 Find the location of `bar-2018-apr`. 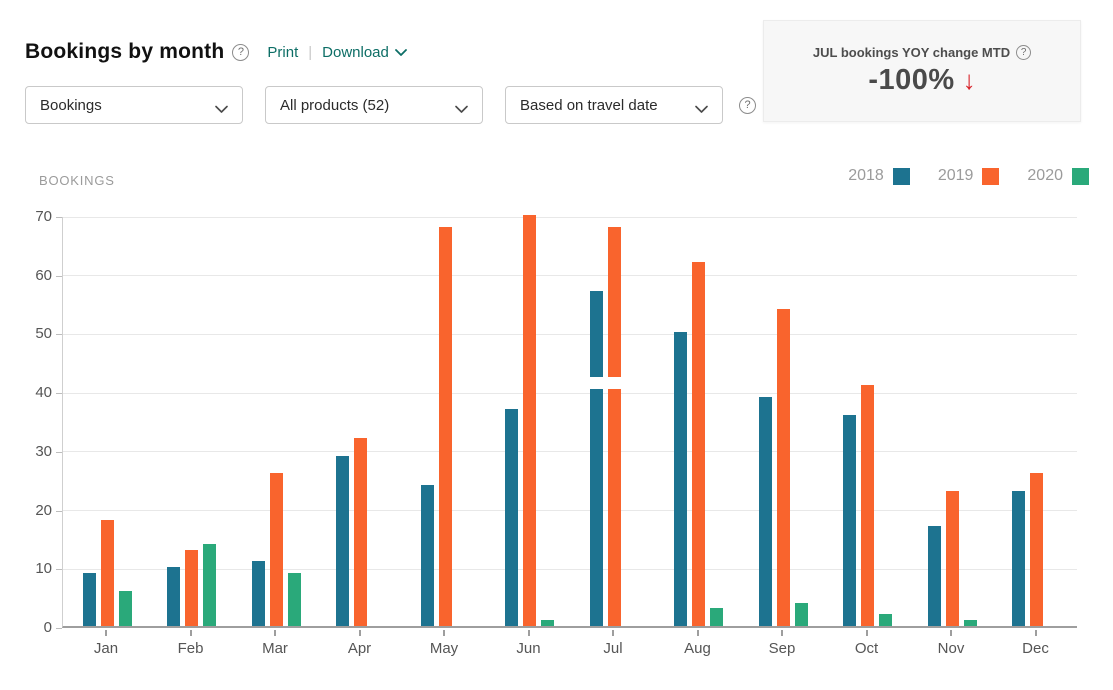

bar-2018-apr is located at coordinates (342, 541).